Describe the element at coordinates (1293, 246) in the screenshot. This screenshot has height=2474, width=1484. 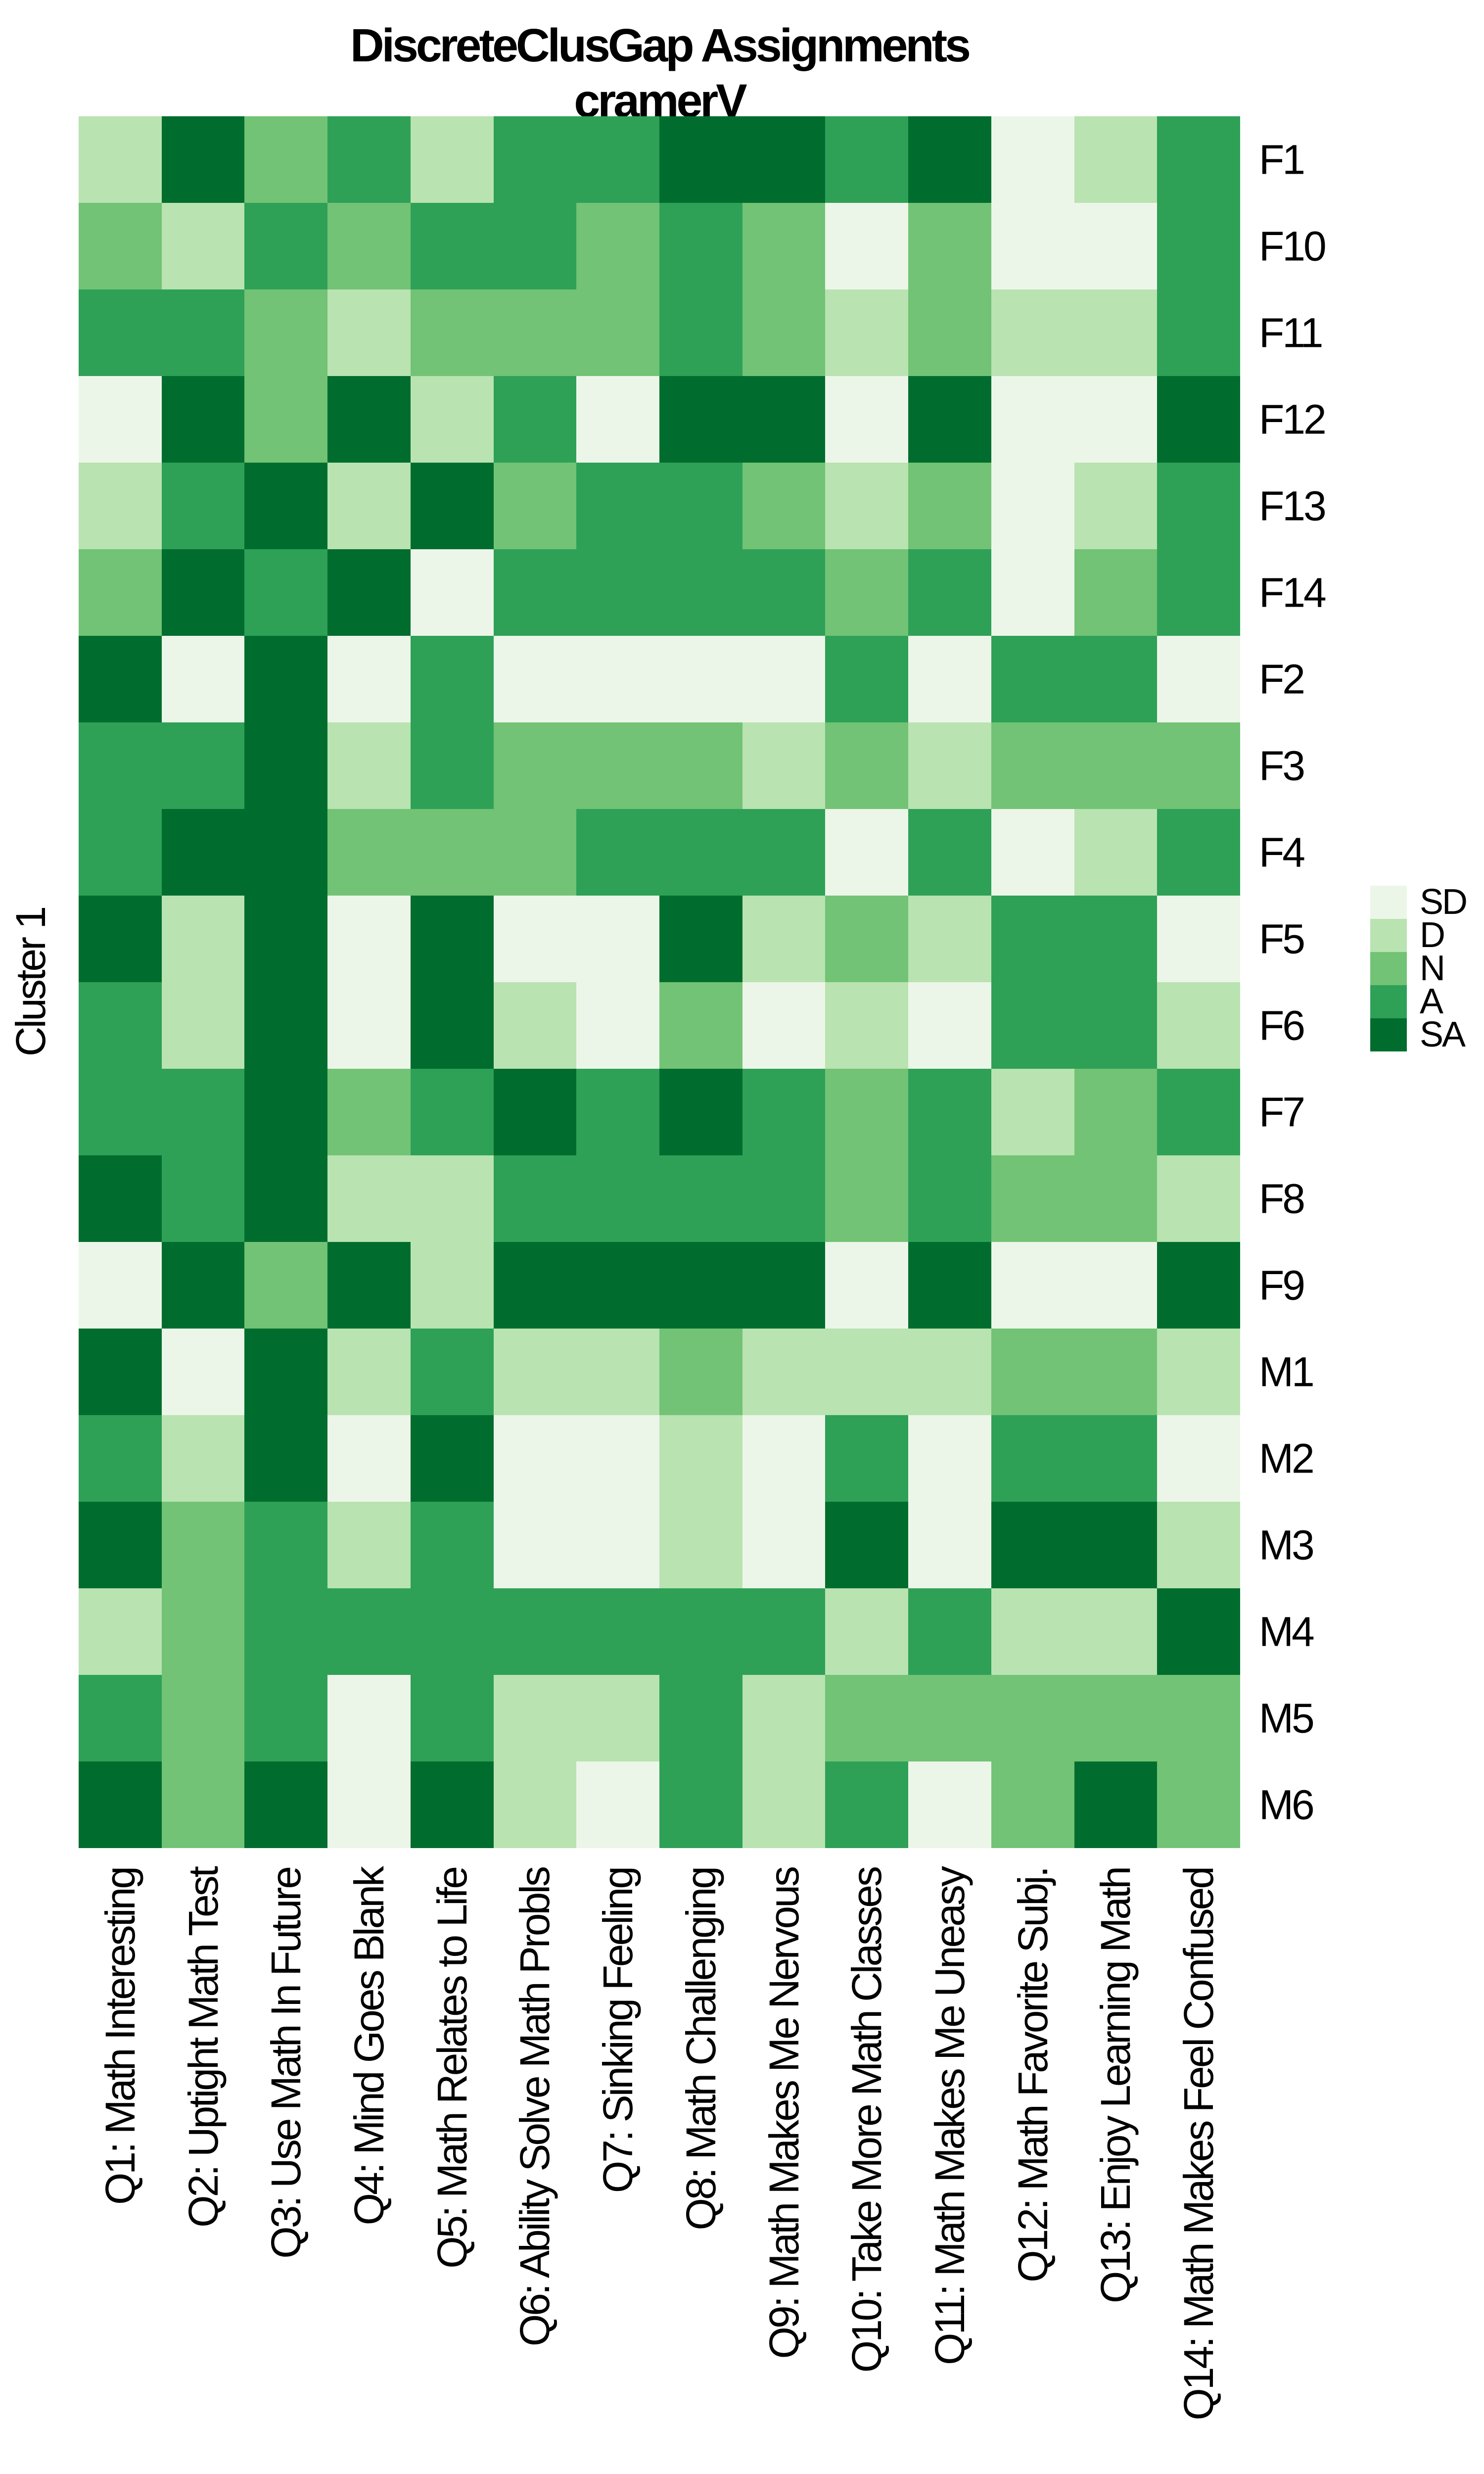
I see `row-label: F10` at that location.